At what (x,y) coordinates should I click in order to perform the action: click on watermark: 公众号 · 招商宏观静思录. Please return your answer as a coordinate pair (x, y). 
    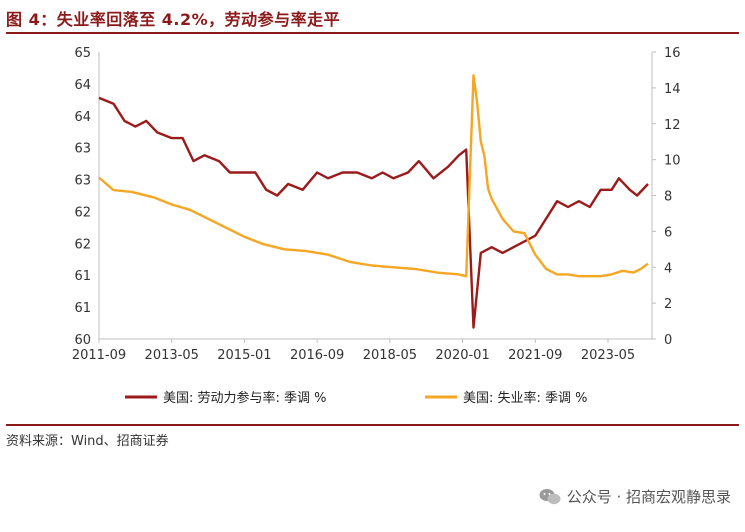
    Looking at the image, I should click on (635, 496).